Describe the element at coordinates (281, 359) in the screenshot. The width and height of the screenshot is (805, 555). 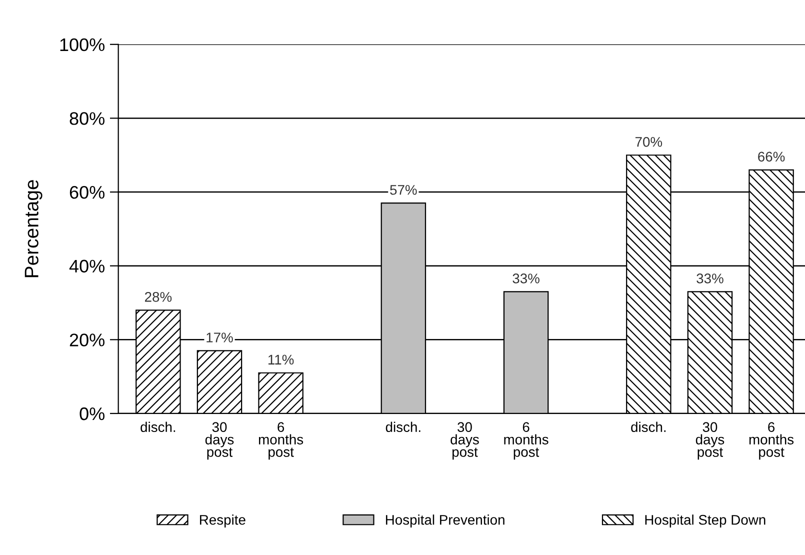
I see `data-label: 11%` at that location.